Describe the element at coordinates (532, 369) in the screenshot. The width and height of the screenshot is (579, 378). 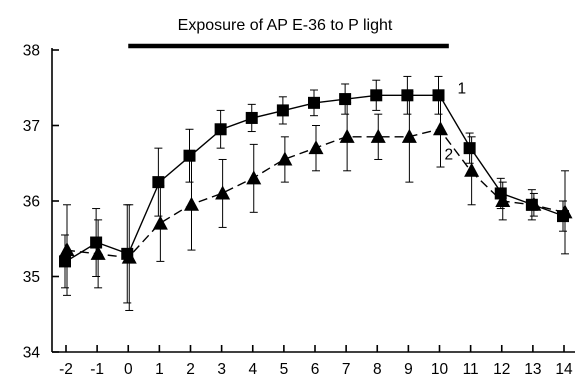
I see `x-tick-label: 13` at that location.